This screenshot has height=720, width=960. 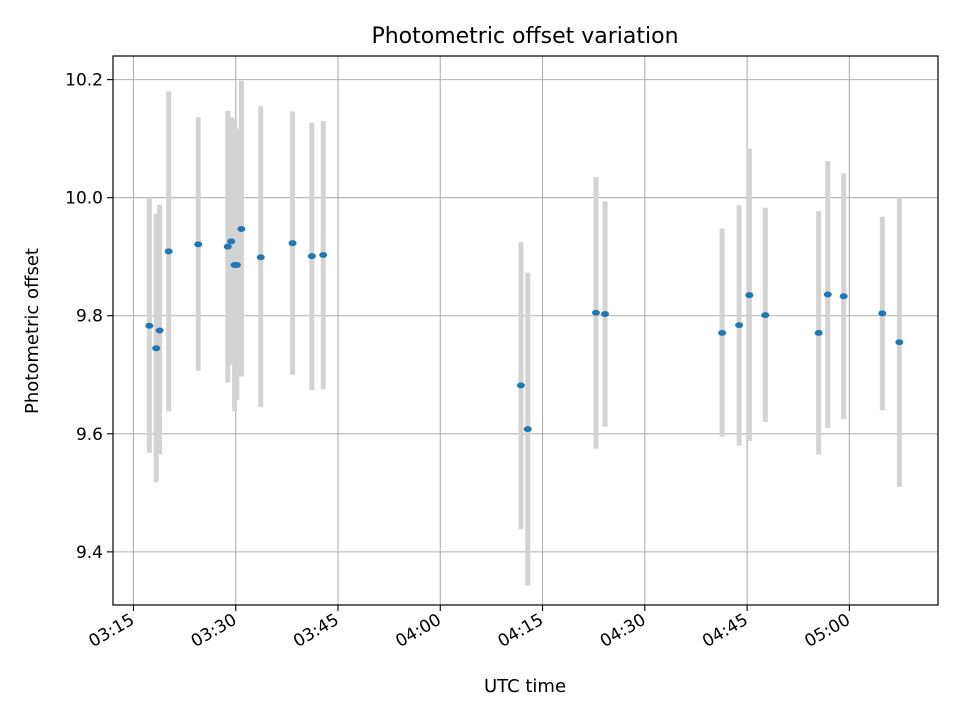 I want to click on chart-title: Photometric offset variation, so click(x=524, y=36).